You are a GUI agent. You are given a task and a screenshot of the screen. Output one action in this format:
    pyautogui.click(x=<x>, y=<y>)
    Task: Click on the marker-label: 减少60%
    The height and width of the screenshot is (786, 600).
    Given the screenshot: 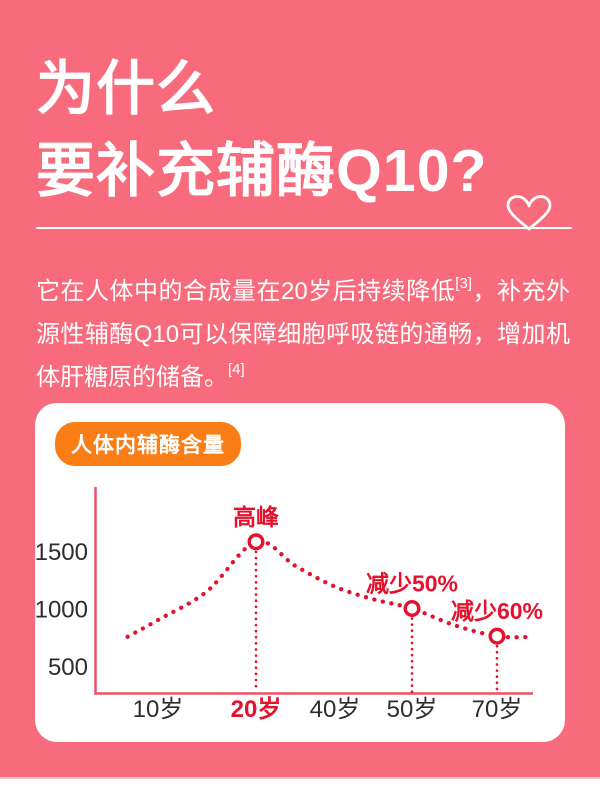 What is the action you would take?
    pyautogui.click(x=497, y=611)
    